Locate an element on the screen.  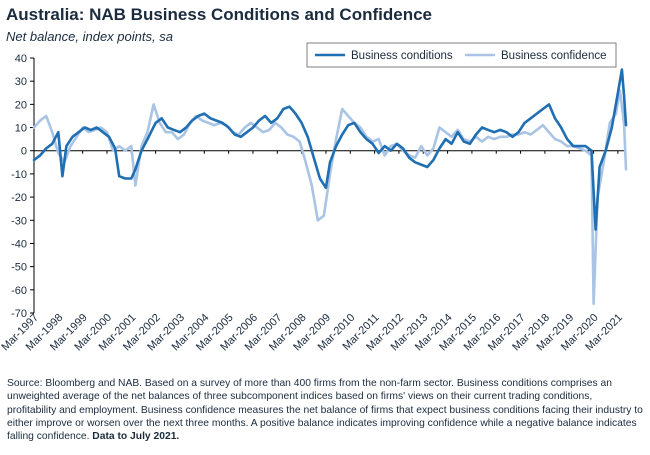
y-tick-label: -10 is located at coordinates (19, 175).